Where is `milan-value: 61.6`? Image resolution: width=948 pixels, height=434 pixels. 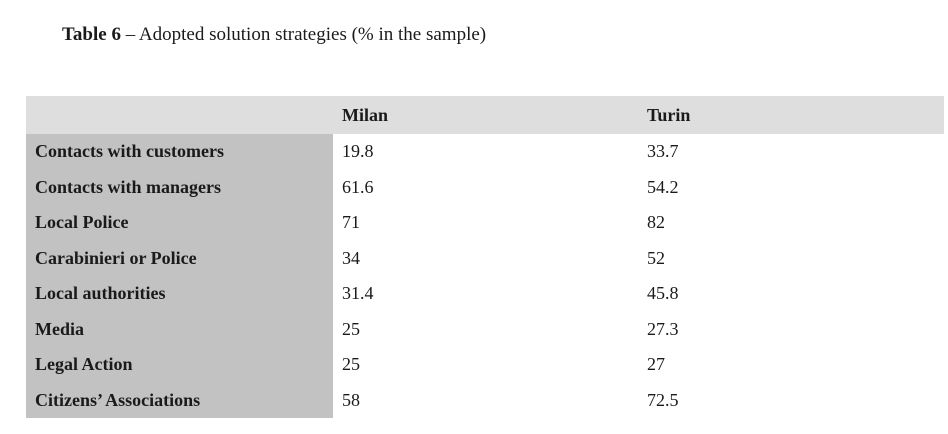 milan-value: 61.6 is located at coordinates (485, 187).